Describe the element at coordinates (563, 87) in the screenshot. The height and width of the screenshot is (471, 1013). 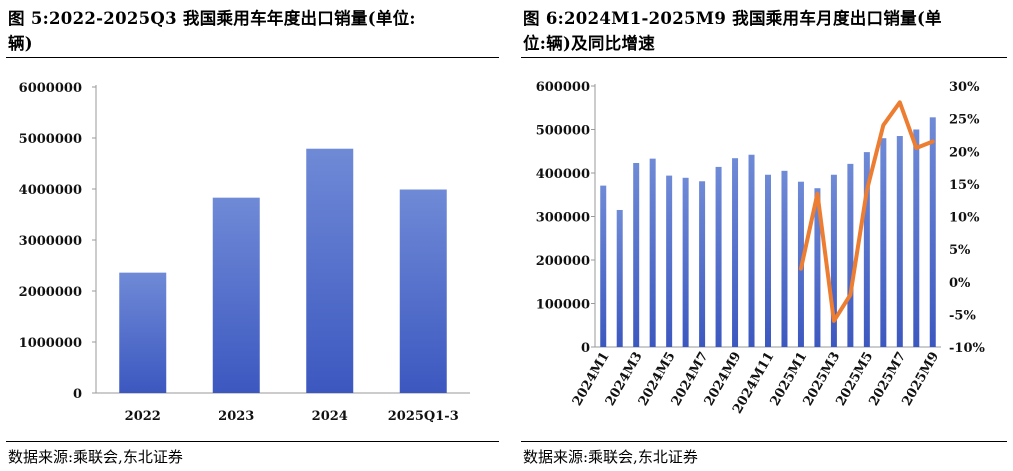
I see `right-y-tick-label: 600000` at that location.